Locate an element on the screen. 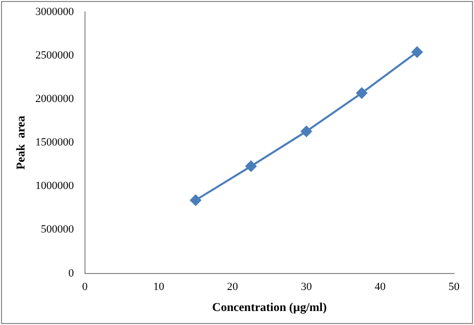 The image size is (474, 325). x-tick-label: 20 is located at coordinates (233, 286).